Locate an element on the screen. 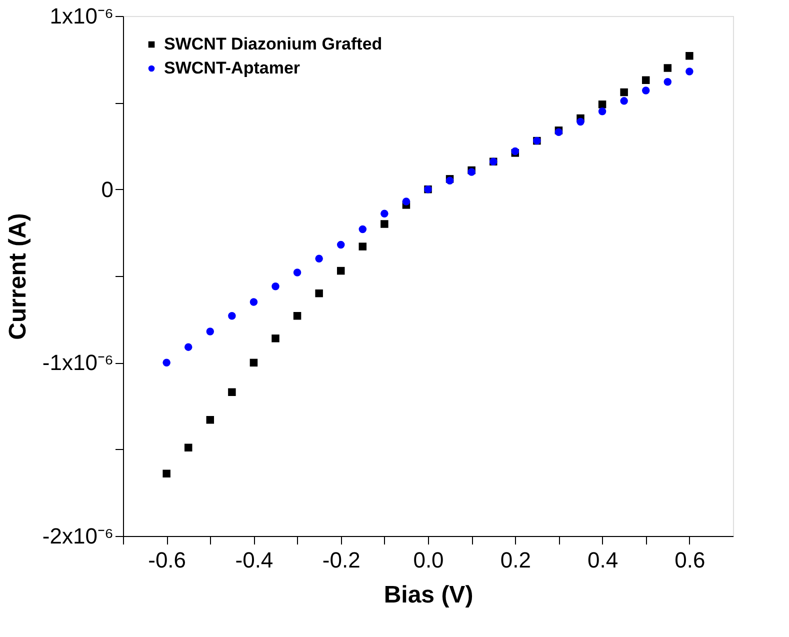 The width and height of the screenshot is (789, 637). legend-label: SWCNT Diazonium Grafted is located at coordinates (273, 44).